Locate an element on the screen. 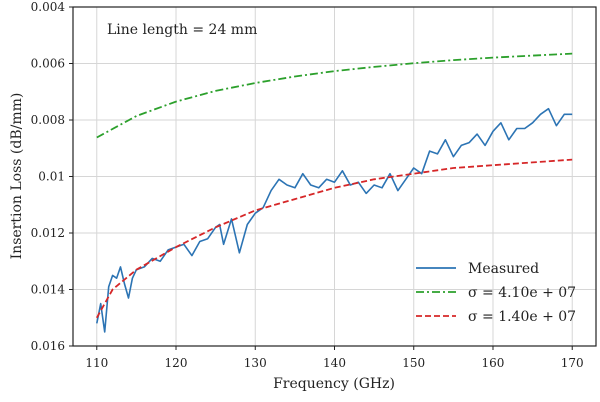  x-axis-title: Frequency (GHz) is located at coordinates (334, 384).